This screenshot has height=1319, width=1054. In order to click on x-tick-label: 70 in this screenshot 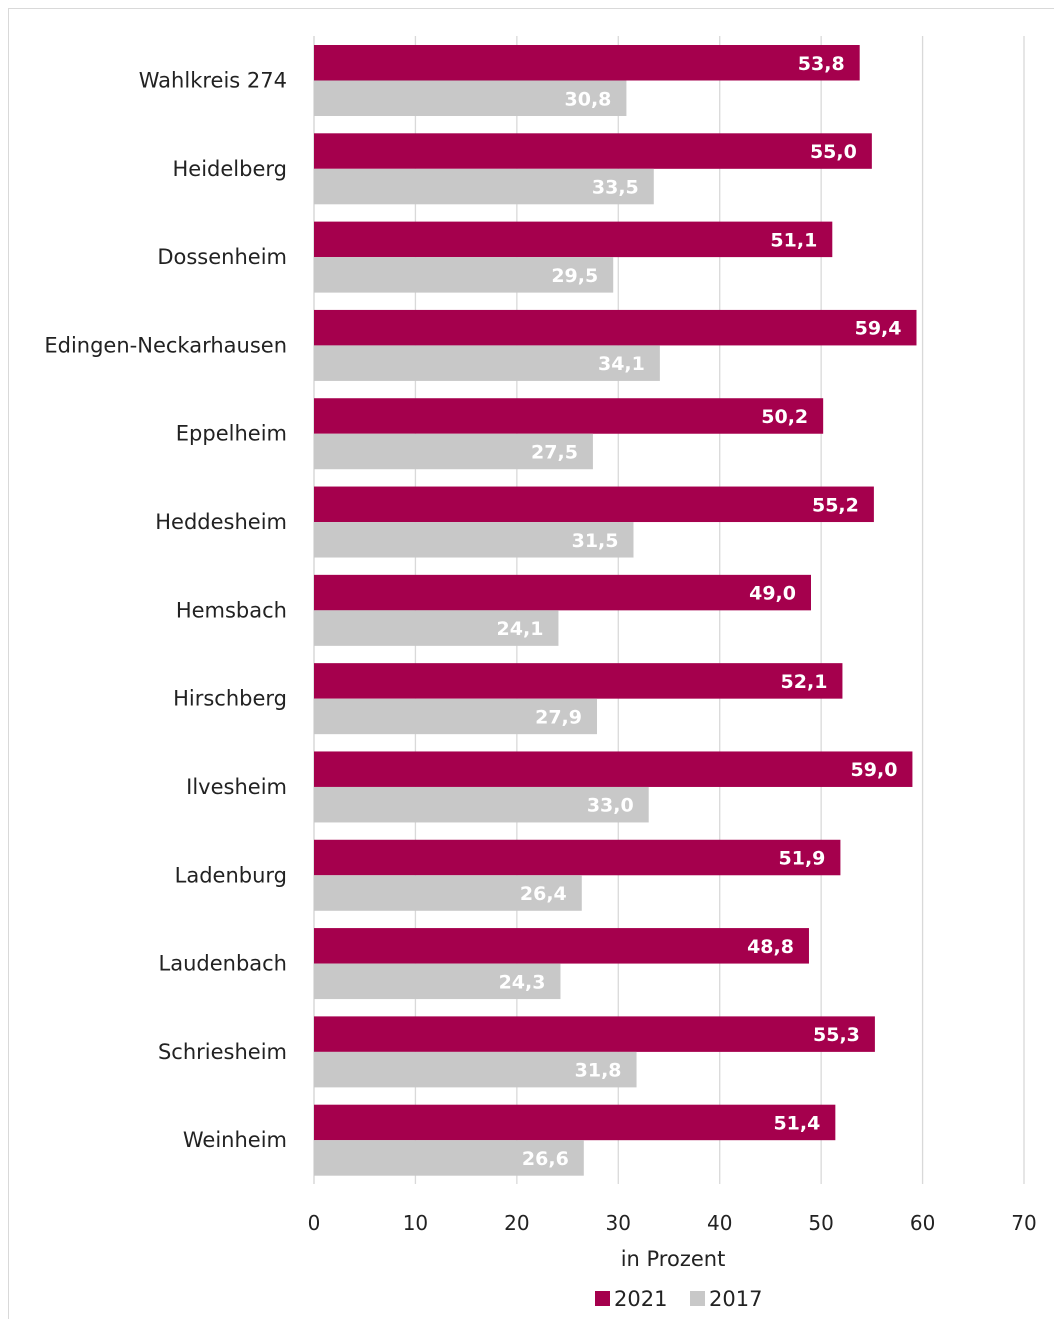, I will do `click(1023, 1223)`.